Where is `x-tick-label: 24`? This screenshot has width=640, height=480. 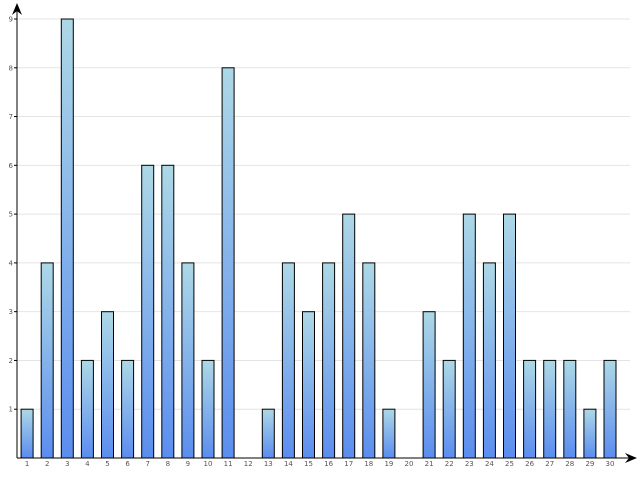
x-tick-label: 24 is located at coordinates (489, 464).